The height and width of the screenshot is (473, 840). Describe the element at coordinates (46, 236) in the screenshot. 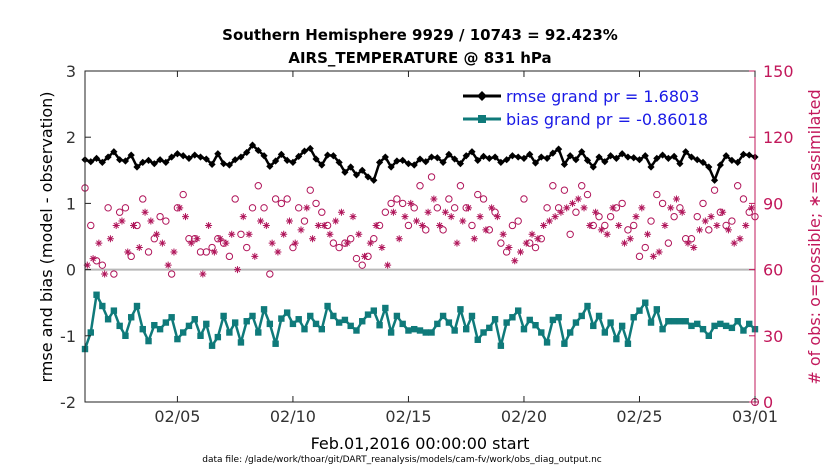

I see `left-axis-label: rmse and bias (model - observation)` at that location.